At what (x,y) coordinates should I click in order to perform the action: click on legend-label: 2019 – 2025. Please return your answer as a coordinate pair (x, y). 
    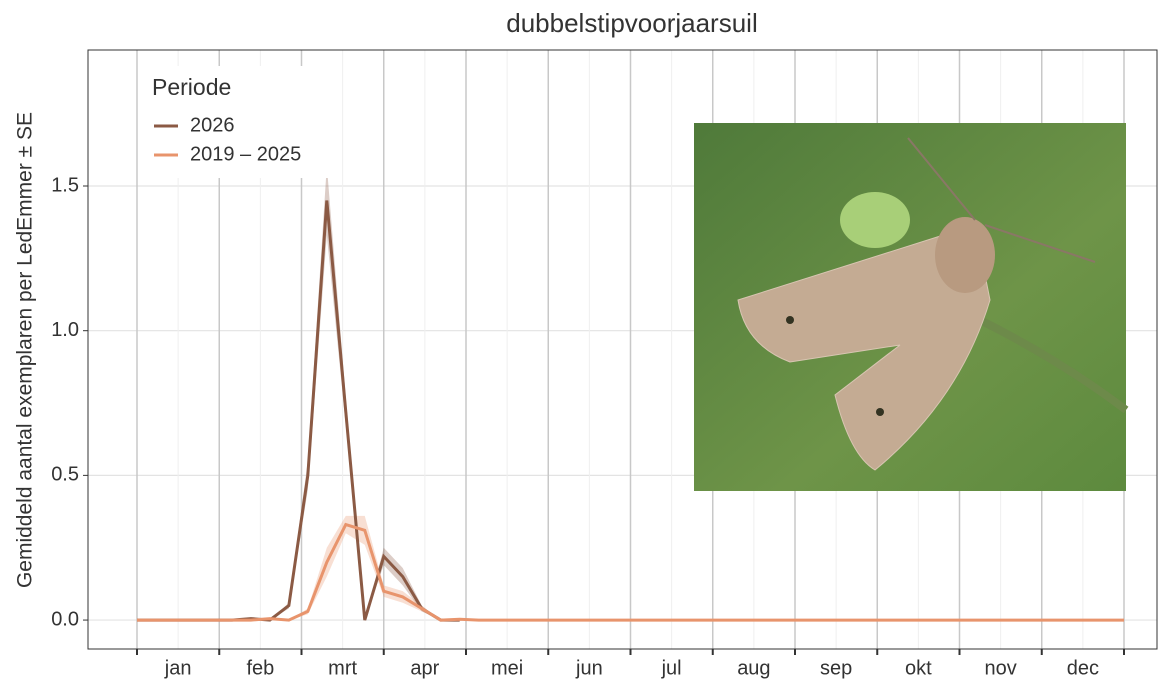
    Looking at the image, I should click on (245, 154).